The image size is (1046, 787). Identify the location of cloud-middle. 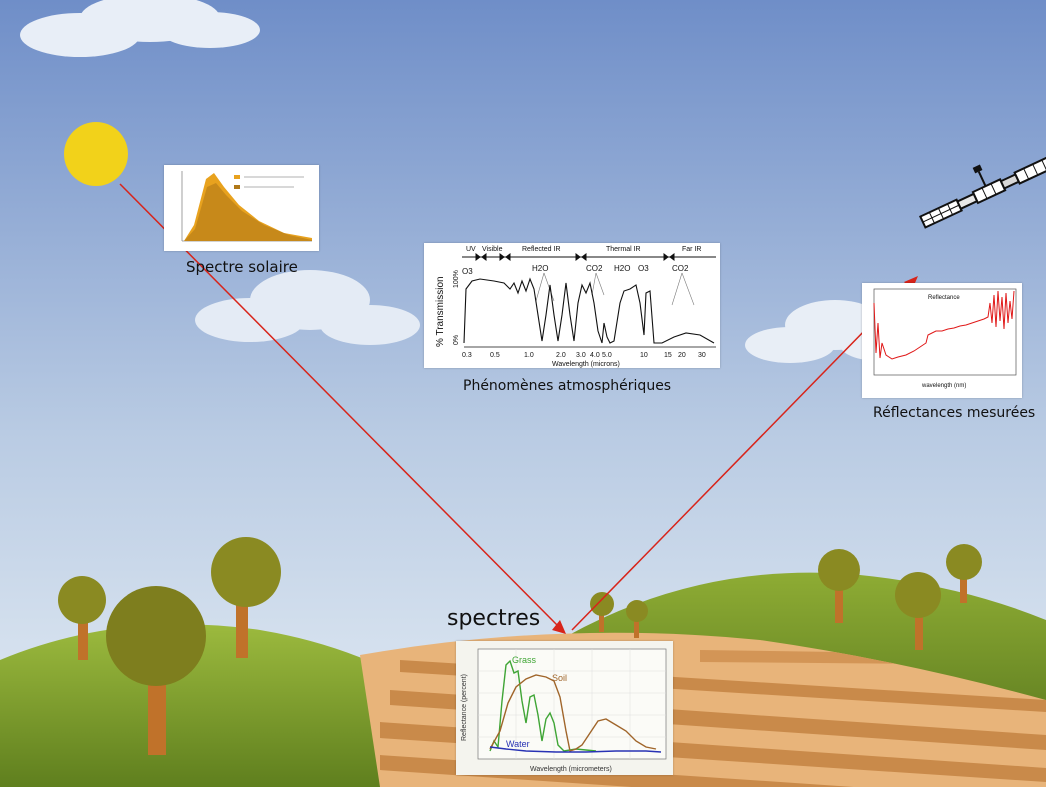
(307, 307).